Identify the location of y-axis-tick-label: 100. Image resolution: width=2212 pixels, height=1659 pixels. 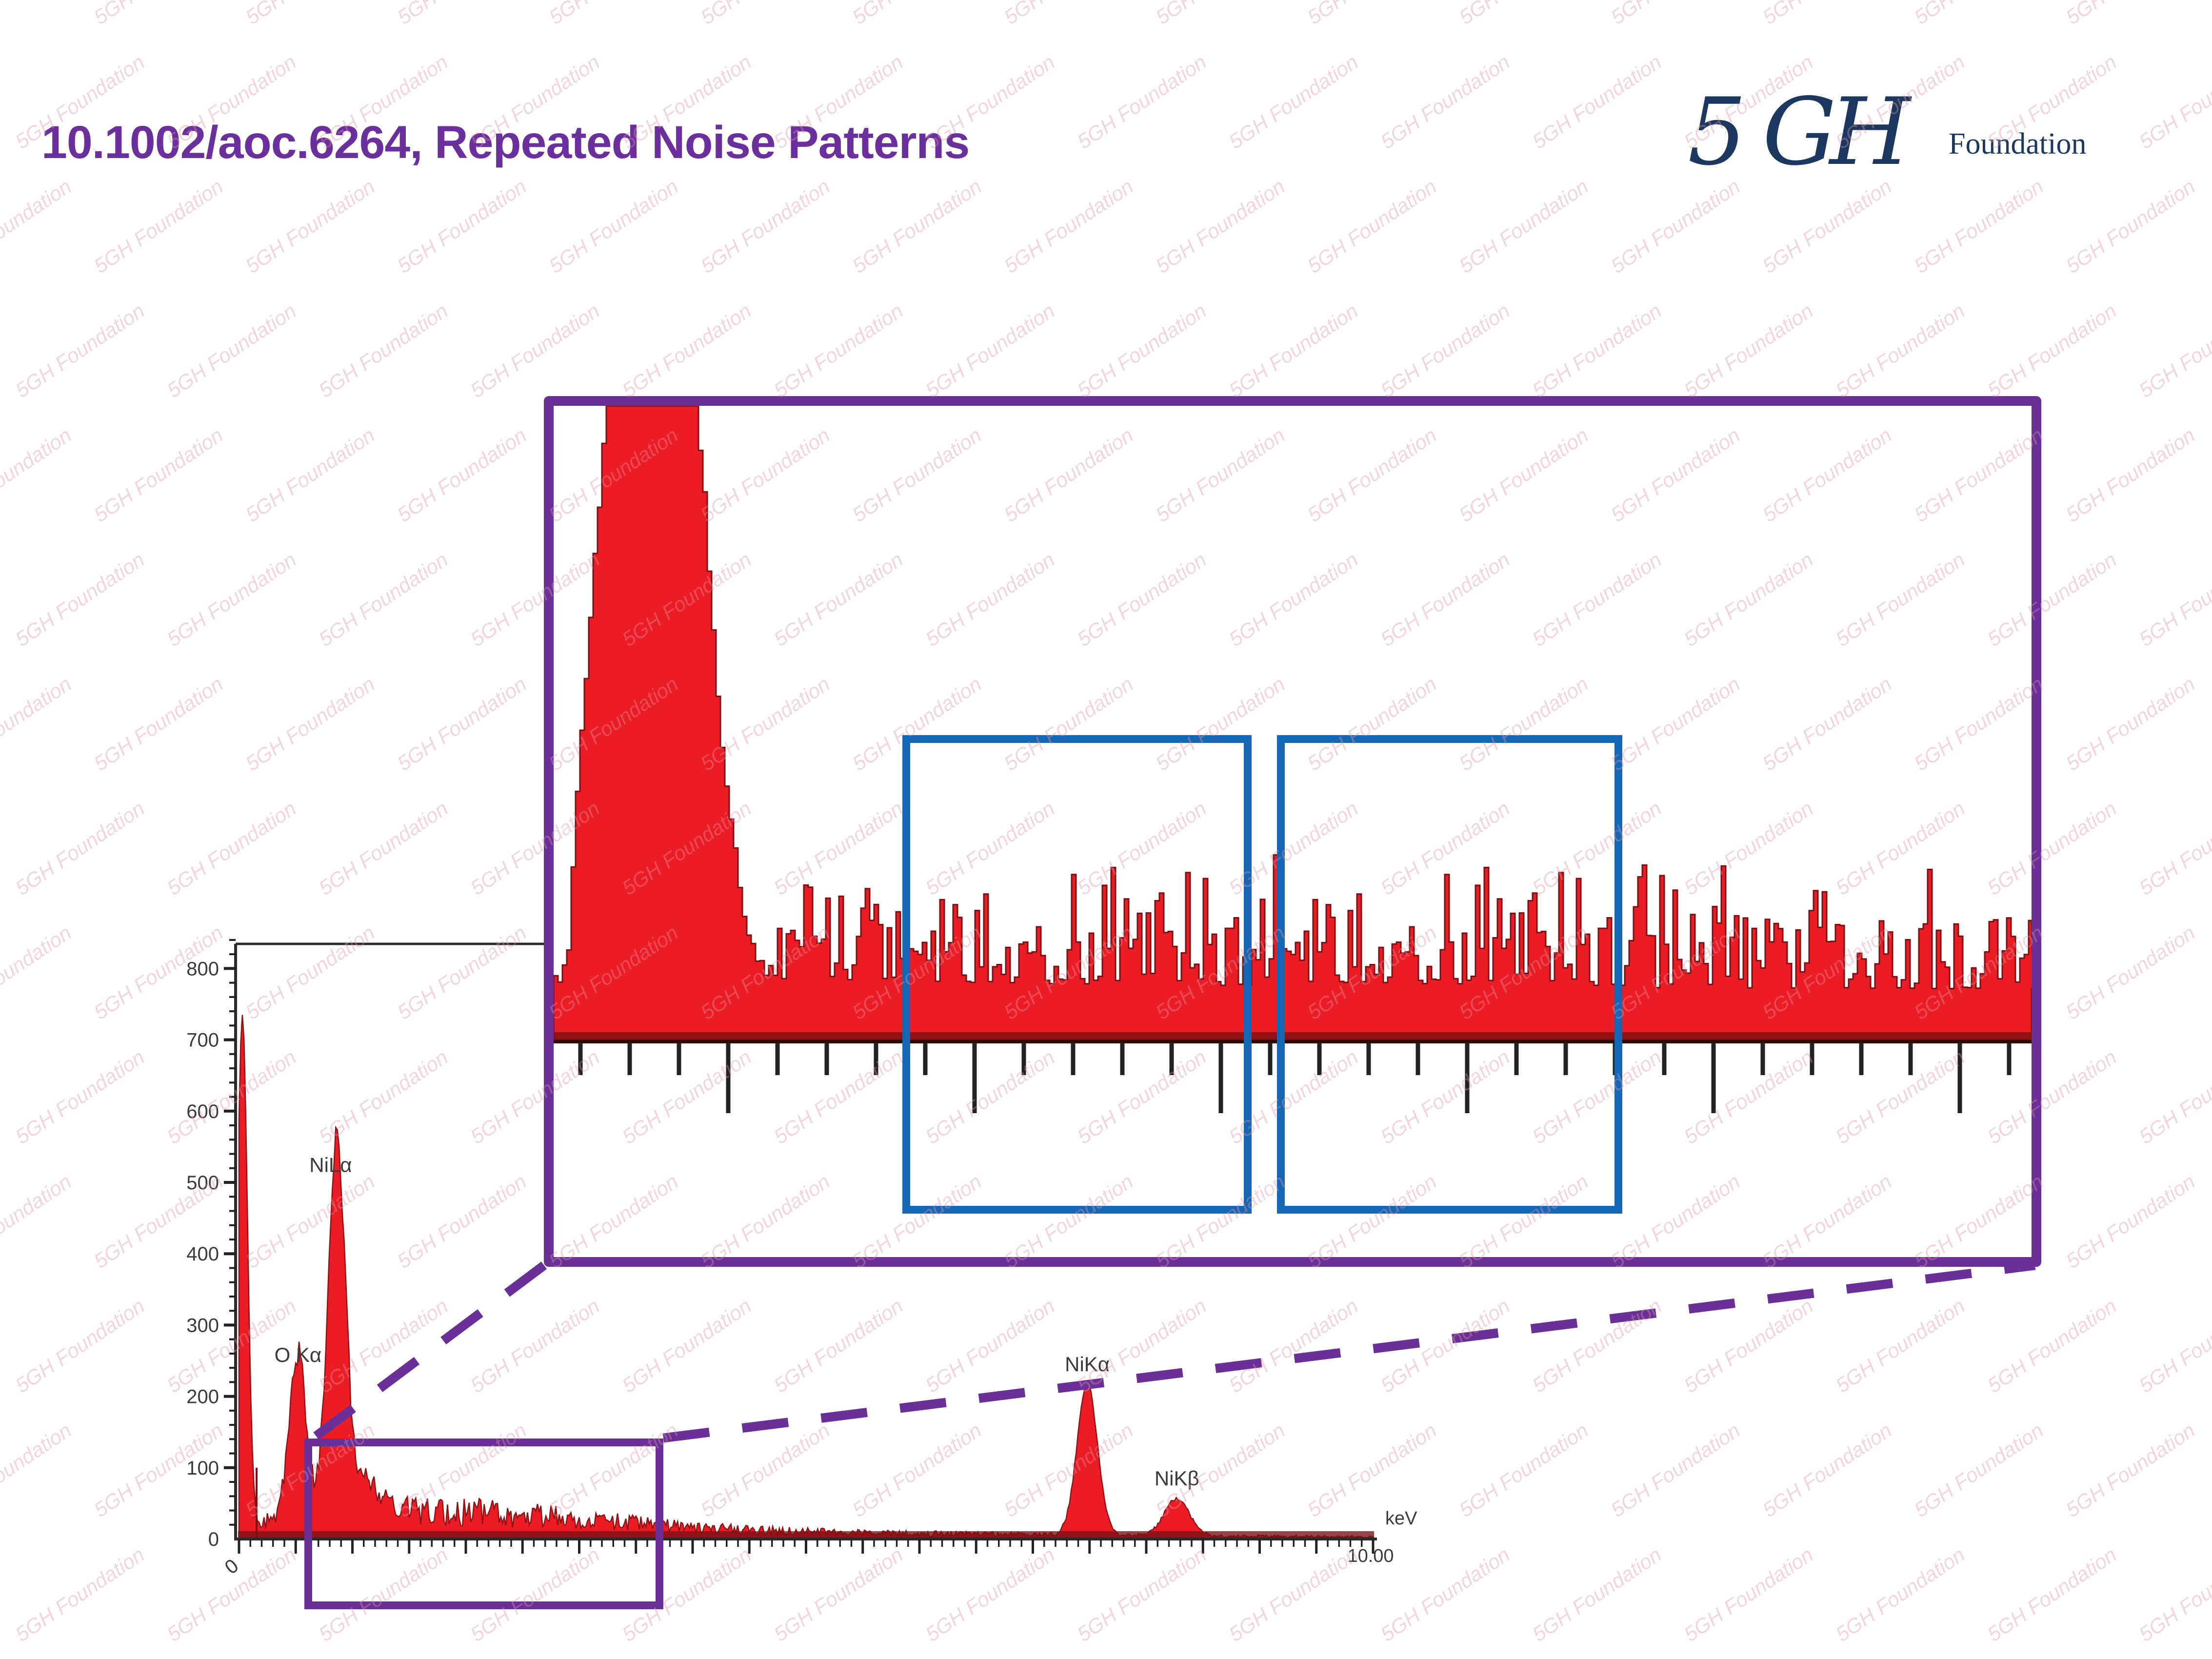
(203, 1468).